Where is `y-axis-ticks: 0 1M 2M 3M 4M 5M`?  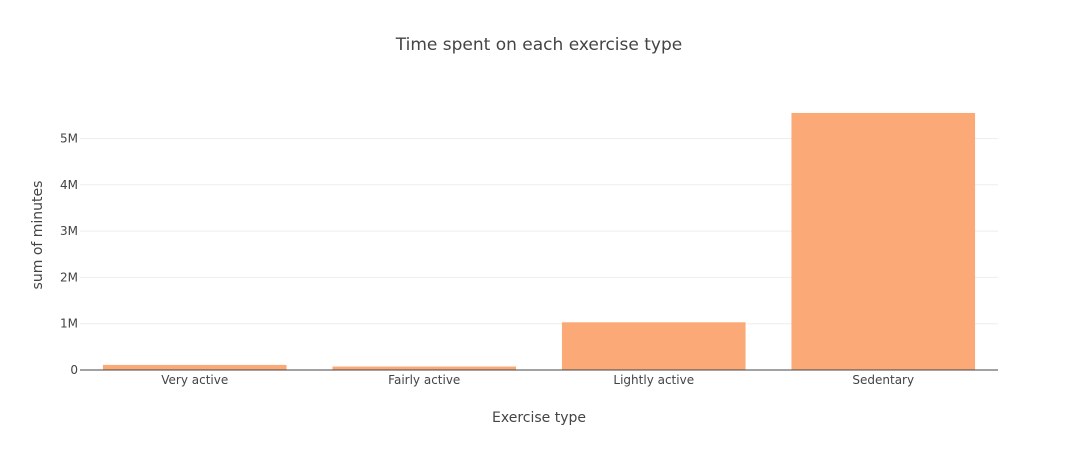 y-axis-ticks: 0 1M 2M 3M 4M 5M is located at coordinates (69, 254).